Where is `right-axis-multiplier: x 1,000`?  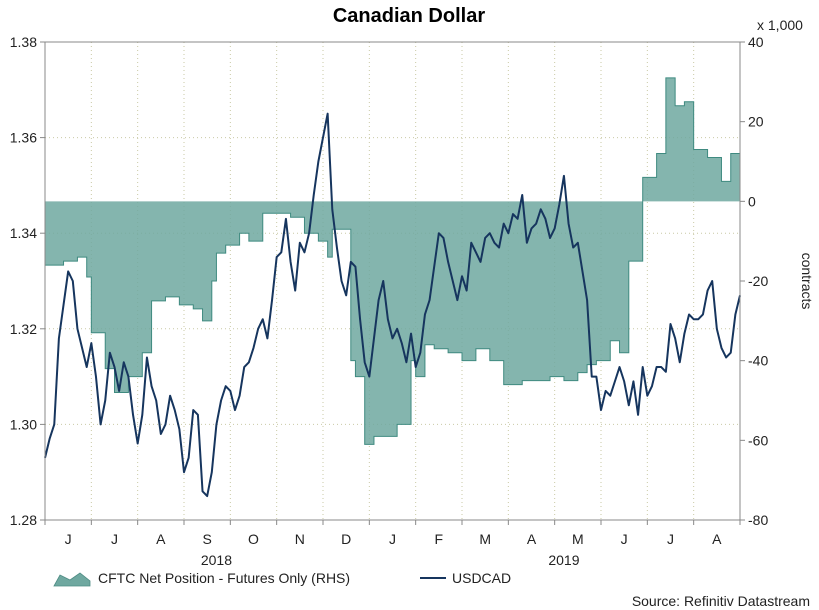 right-axis-multiplier: x 1,000 is located at coordinates (780, 25).